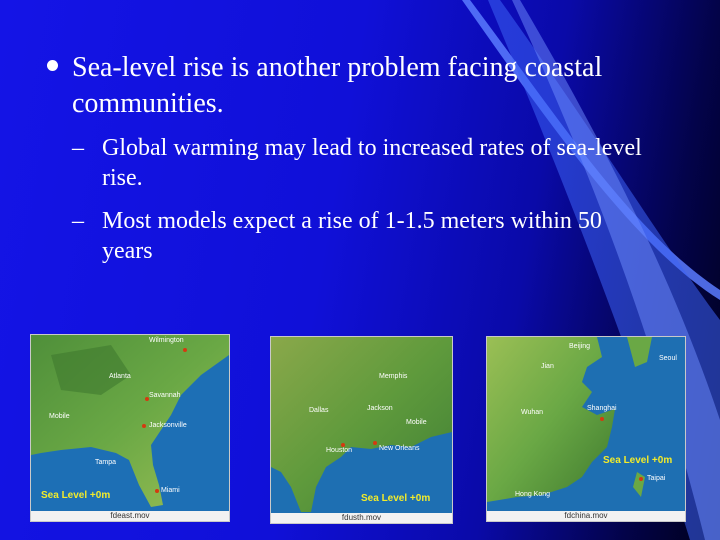  I want to click on city-label: Miami, so click(170, 490).